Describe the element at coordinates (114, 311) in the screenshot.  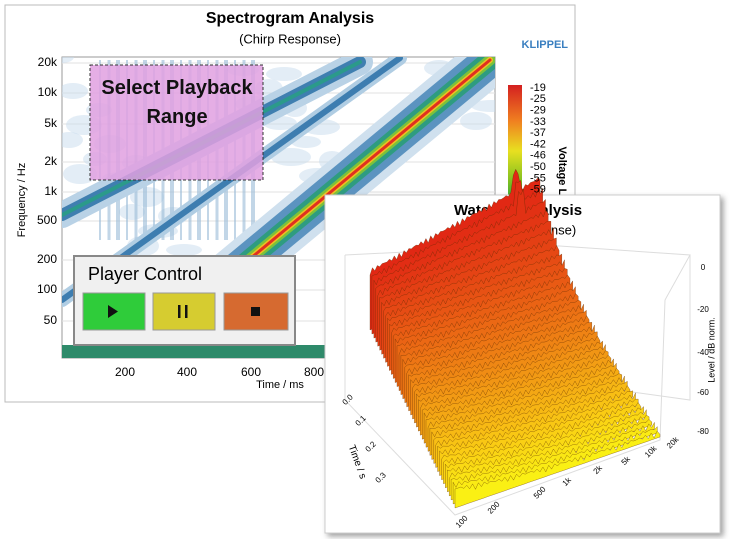
I see `play-button` at that location.